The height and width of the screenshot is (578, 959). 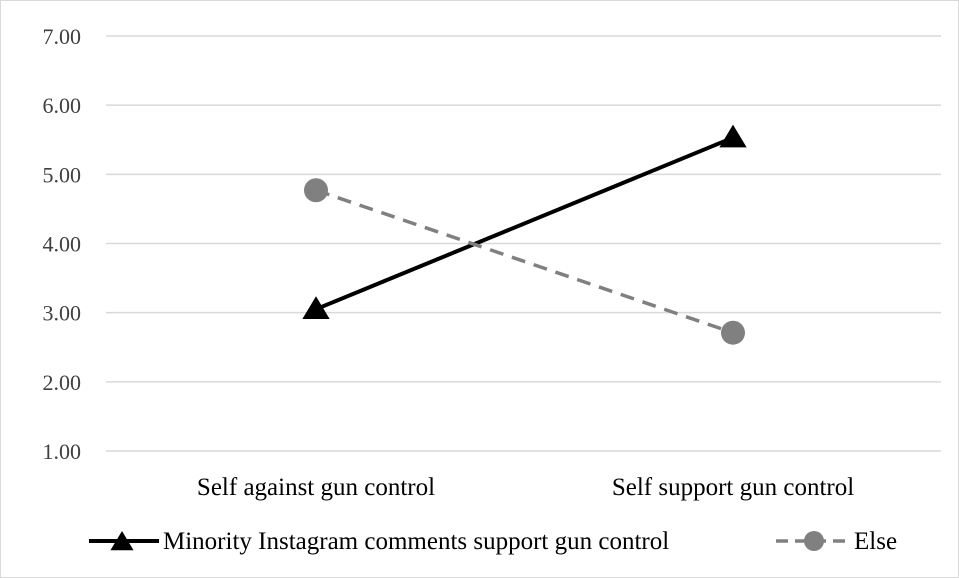 I want to click on legend-marker-triangle, so click(x=122, y=541).